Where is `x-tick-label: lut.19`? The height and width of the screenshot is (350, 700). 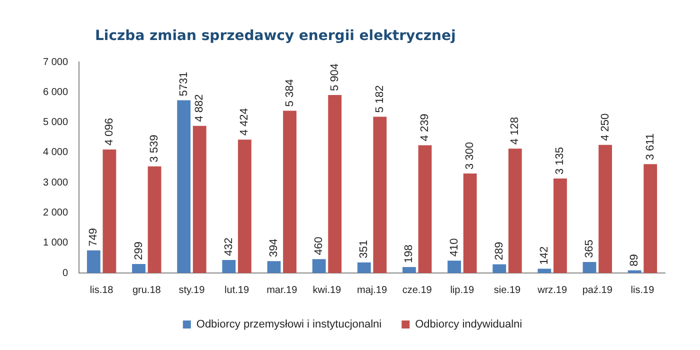
x-tick-label: lut.19 is located at coordinates (237, 290).